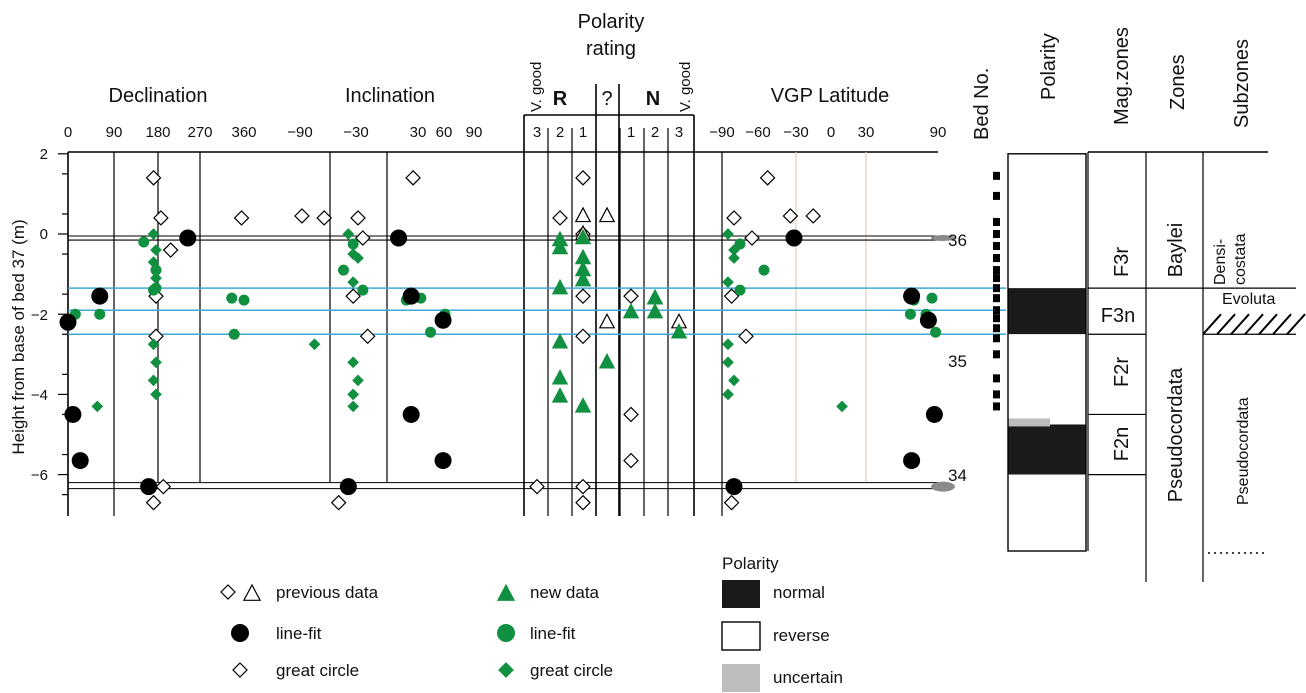  I want to click on legend-sym-prev-linefit, so click(240, 633).